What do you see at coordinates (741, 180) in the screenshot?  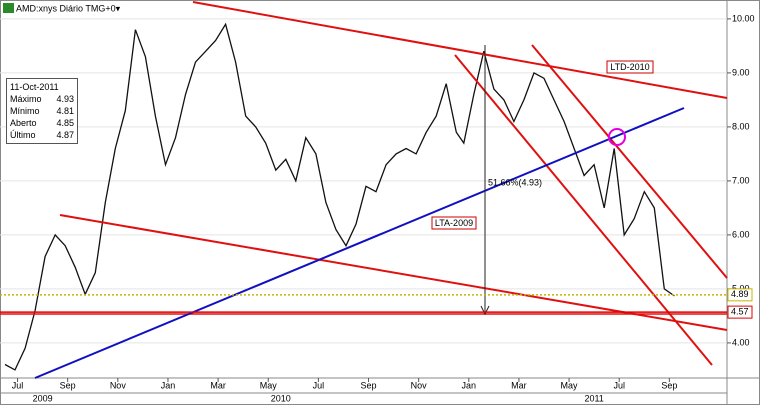 I see `y-tick-label: 7.00` at bounding box center [741, 180].